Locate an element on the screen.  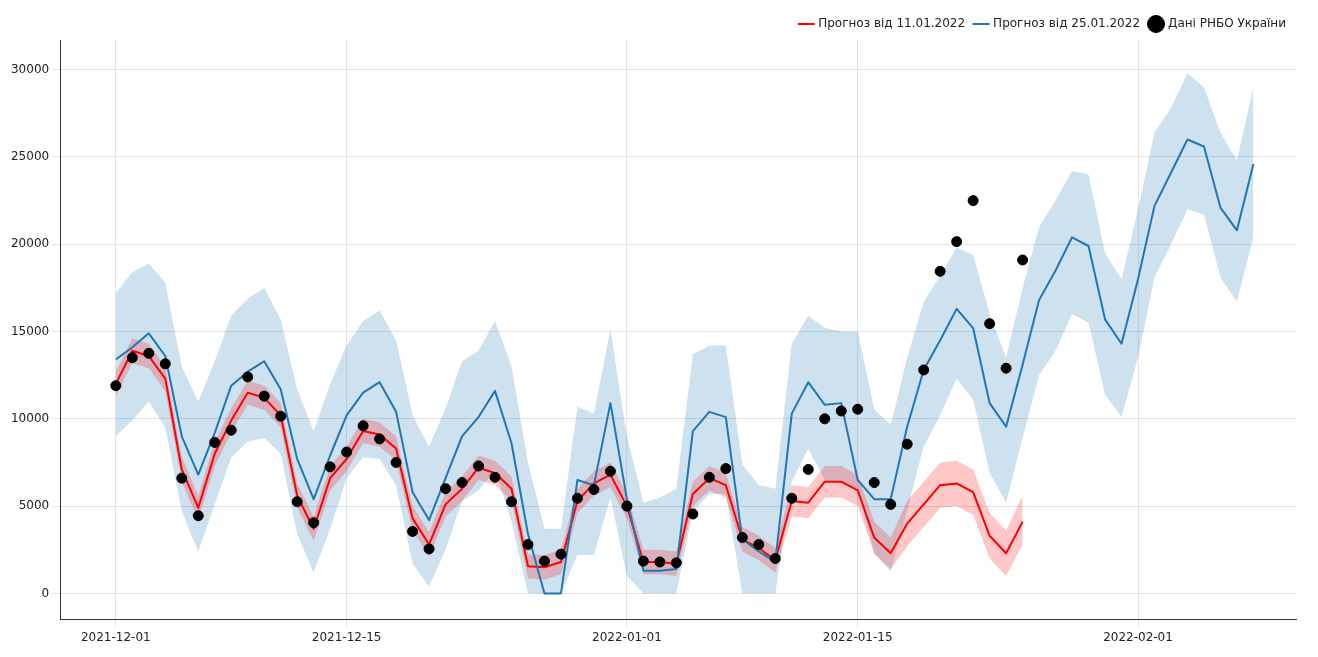
x-tick-label: 2022-02-01 is located at coordinates (1138, 636).